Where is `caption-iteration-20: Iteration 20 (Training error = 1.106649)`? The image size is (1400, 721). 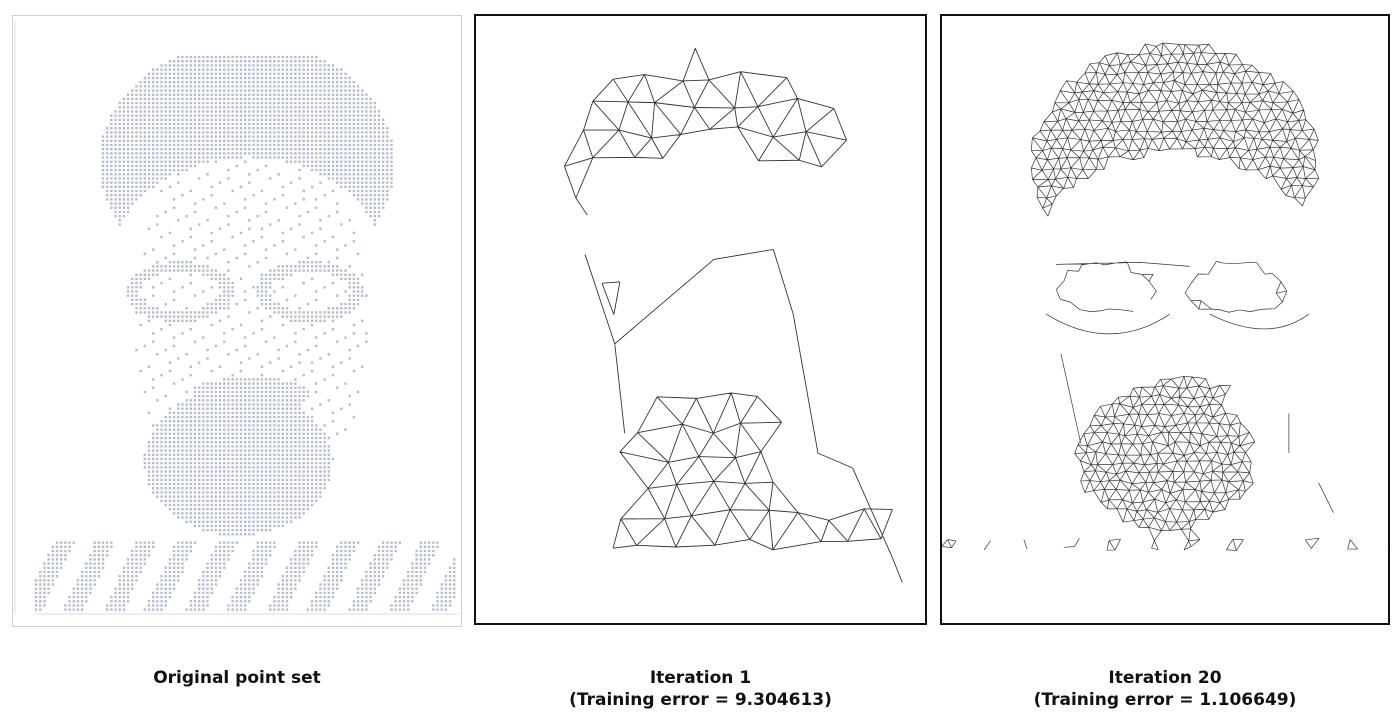 caption-iteration-20: Iteration 20 (Training error = 1.106649) is located at coordinates (1165, 689).